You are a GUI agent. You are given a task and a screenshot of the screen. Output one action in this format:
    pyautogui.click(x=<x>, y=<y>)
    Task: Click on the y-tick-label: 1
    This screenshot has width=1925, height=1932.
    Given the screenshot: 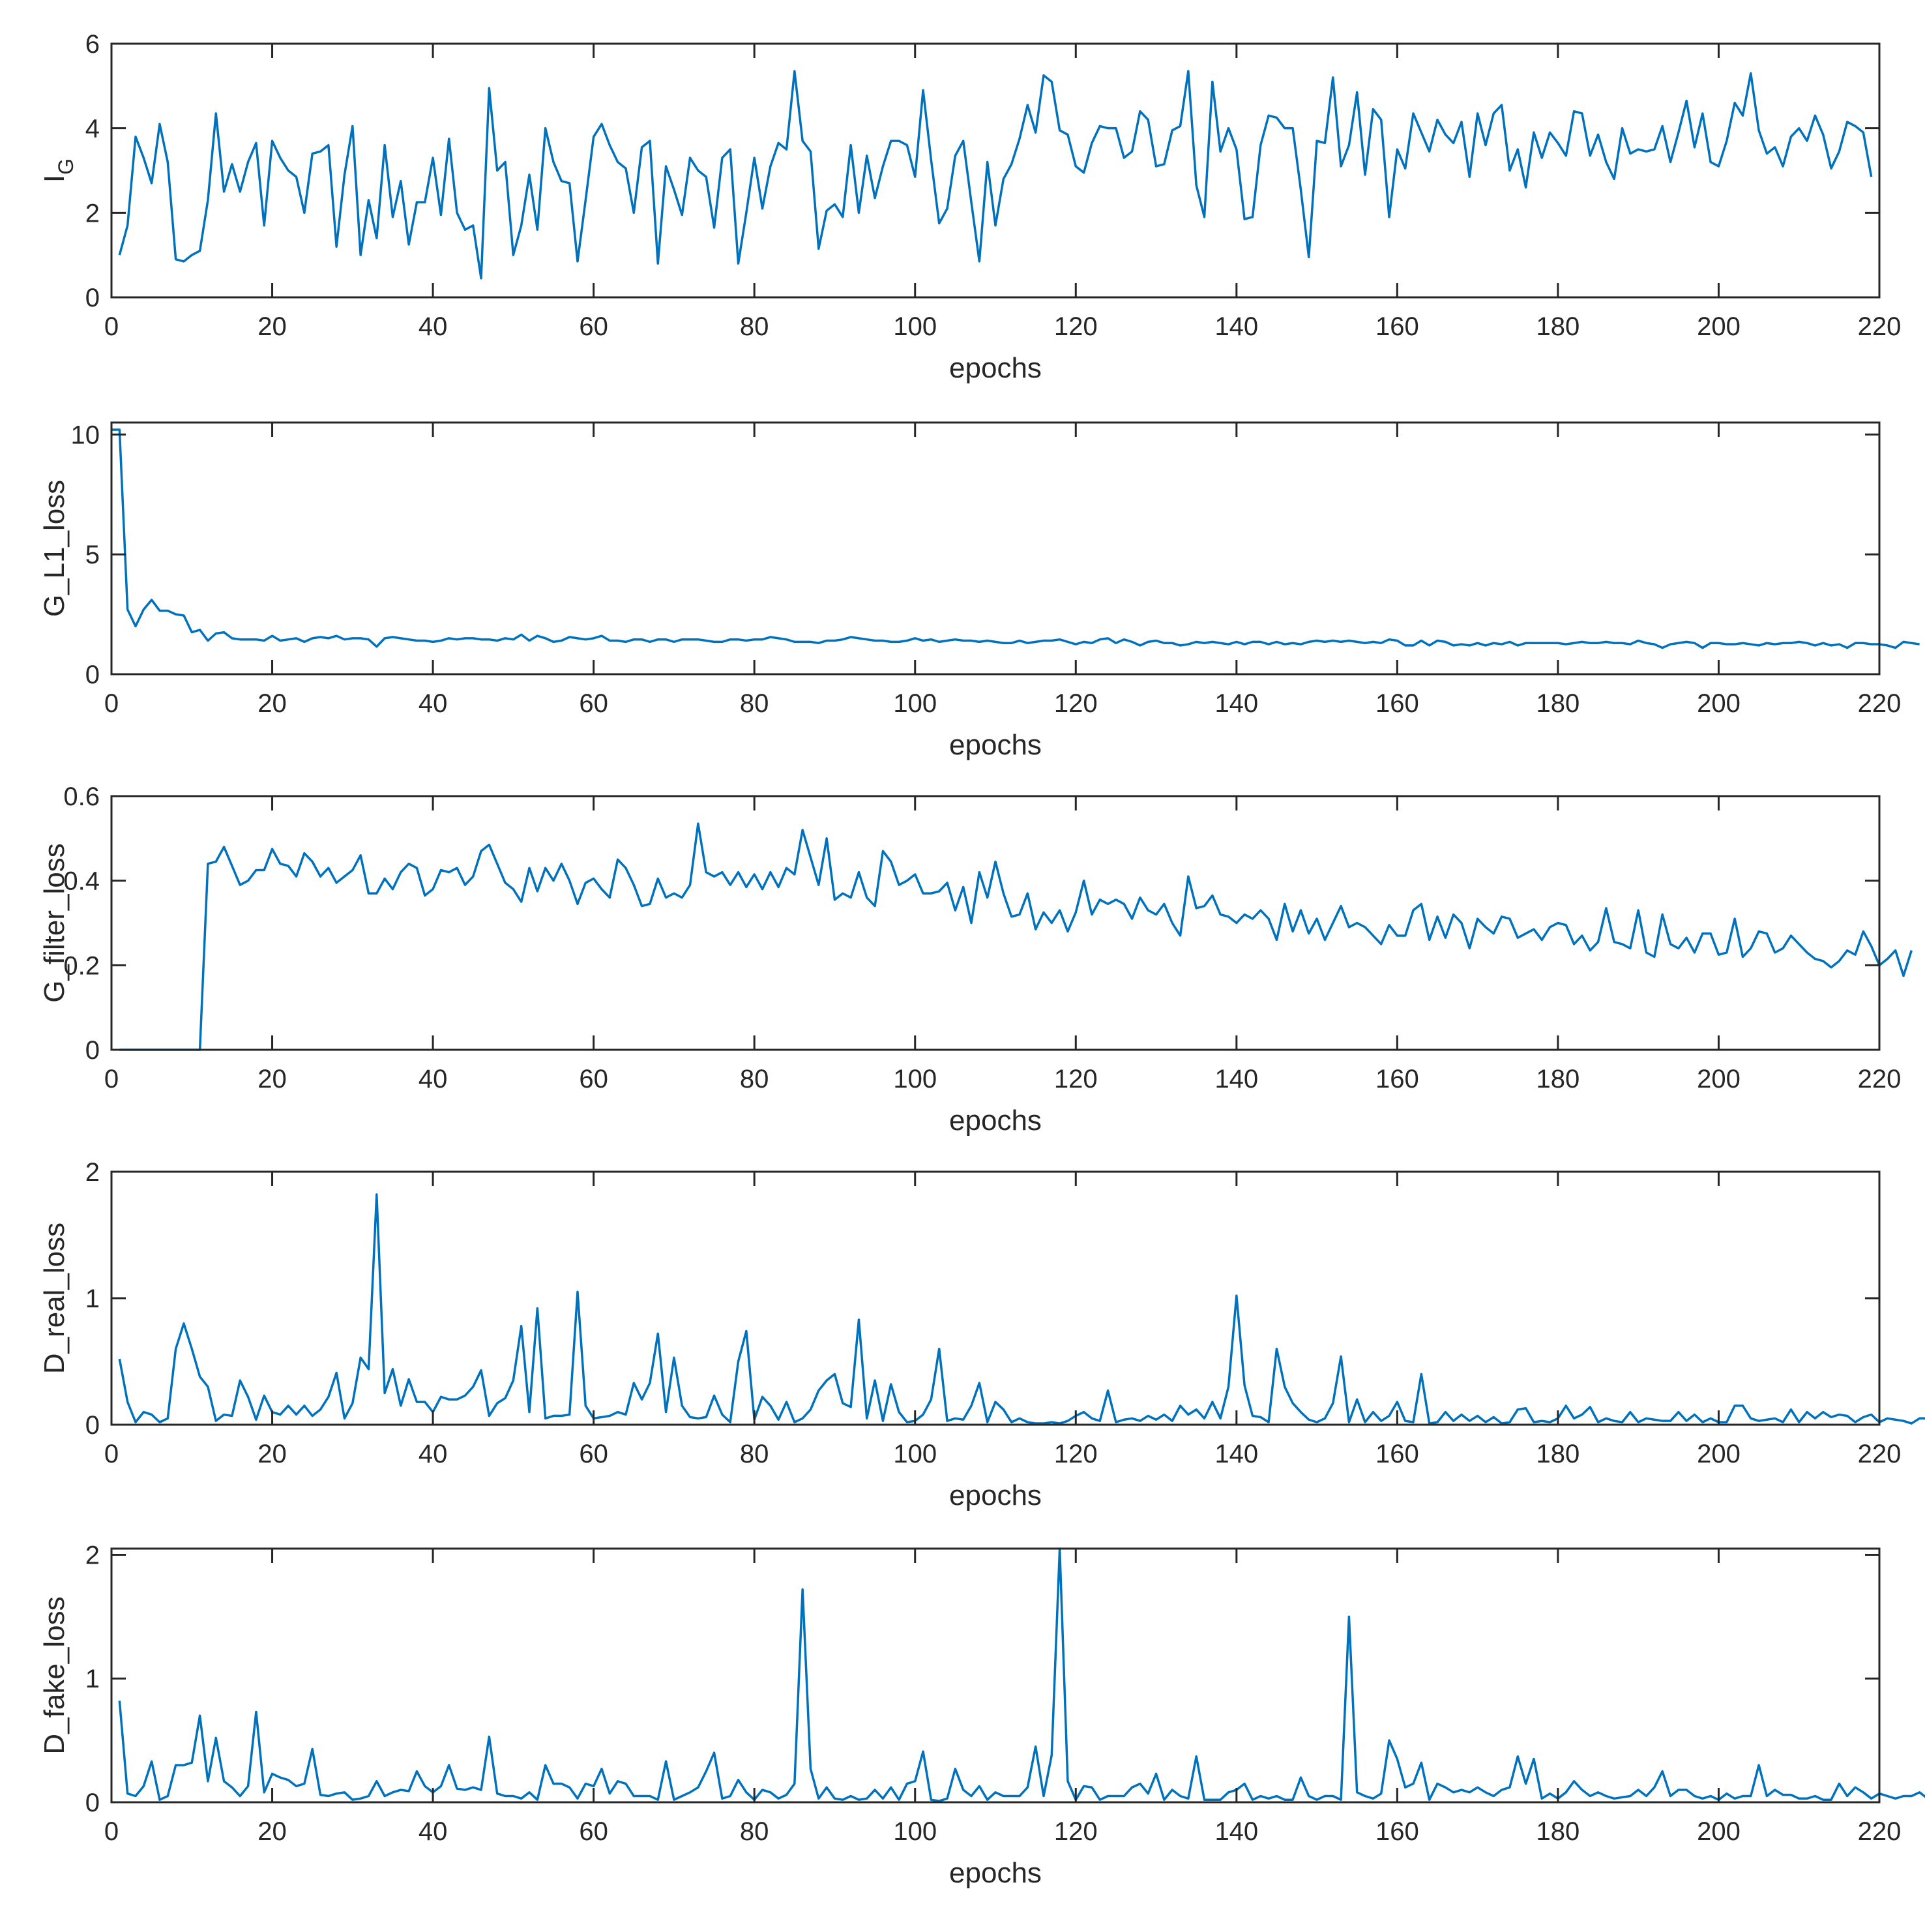 What is the action you would take?
    pyautogui.click(x=92, y=1679)
    